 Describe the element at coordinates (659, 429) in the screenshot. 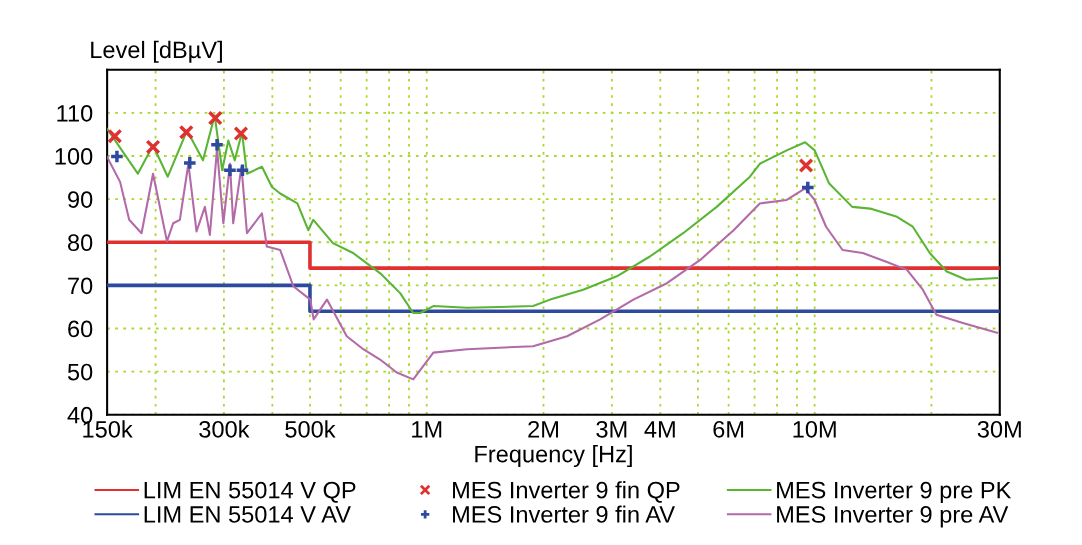

I see `x-tick-label: 4M` at that location.